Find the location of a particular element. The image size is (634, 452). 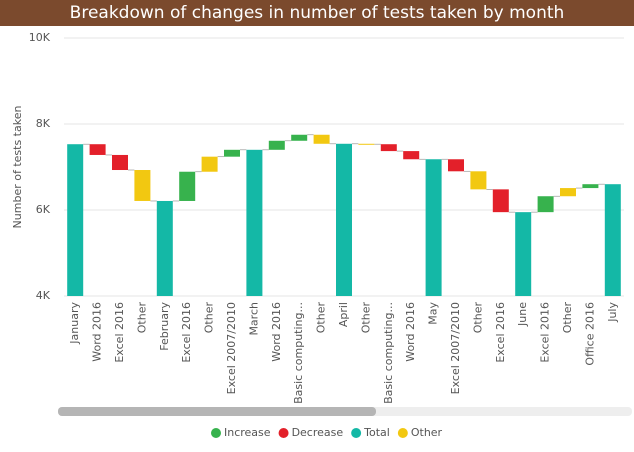

x-tick-label: April is located at coordinates (343, 314).